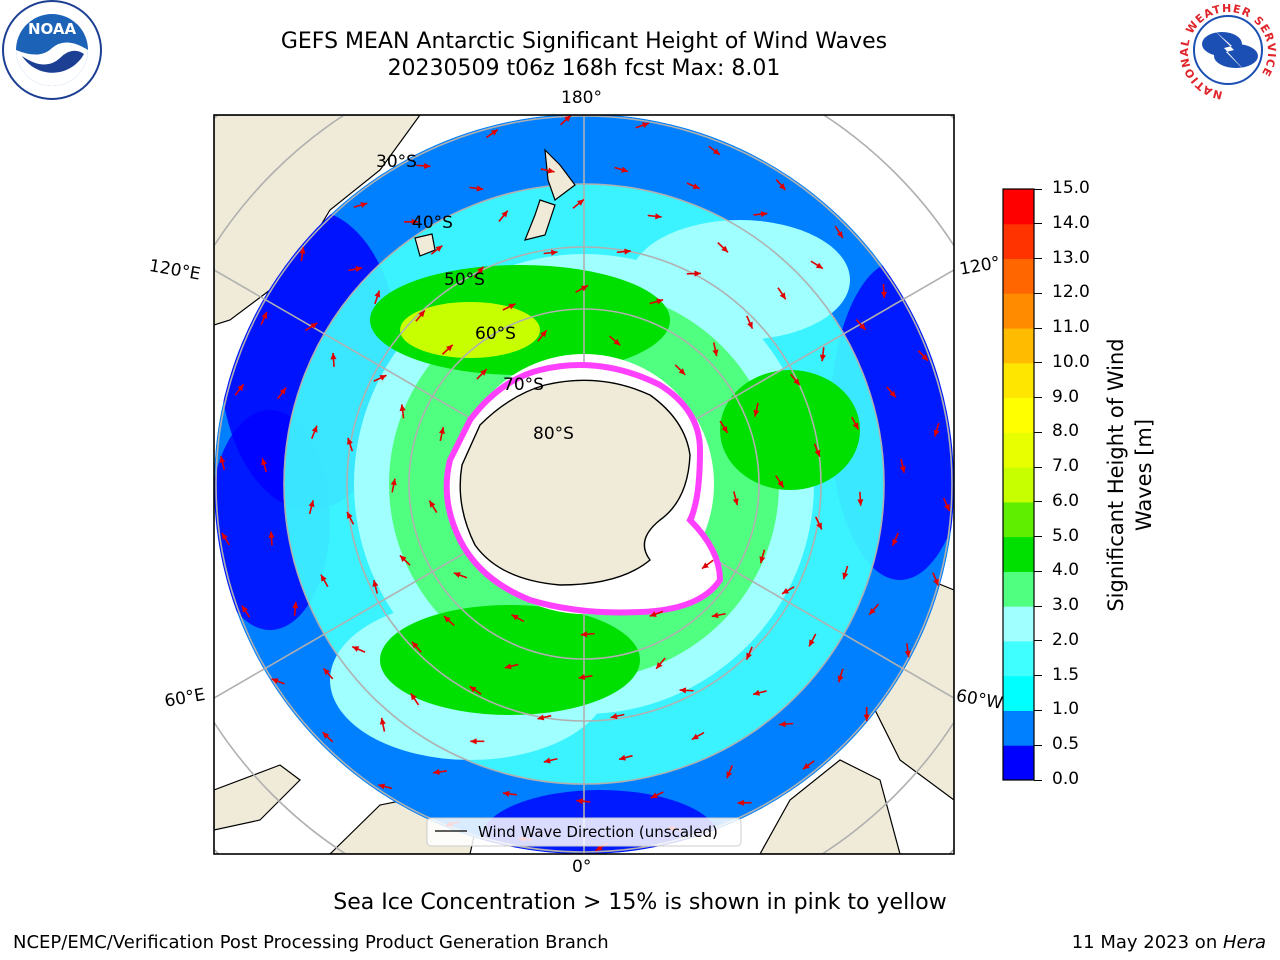 The height and width of the screenshot is (960, 1280). What do you see at coordinates (52, 50) in the screenshot?
I see `noaa-logo: NOAA` at bounding box center [52, 50].